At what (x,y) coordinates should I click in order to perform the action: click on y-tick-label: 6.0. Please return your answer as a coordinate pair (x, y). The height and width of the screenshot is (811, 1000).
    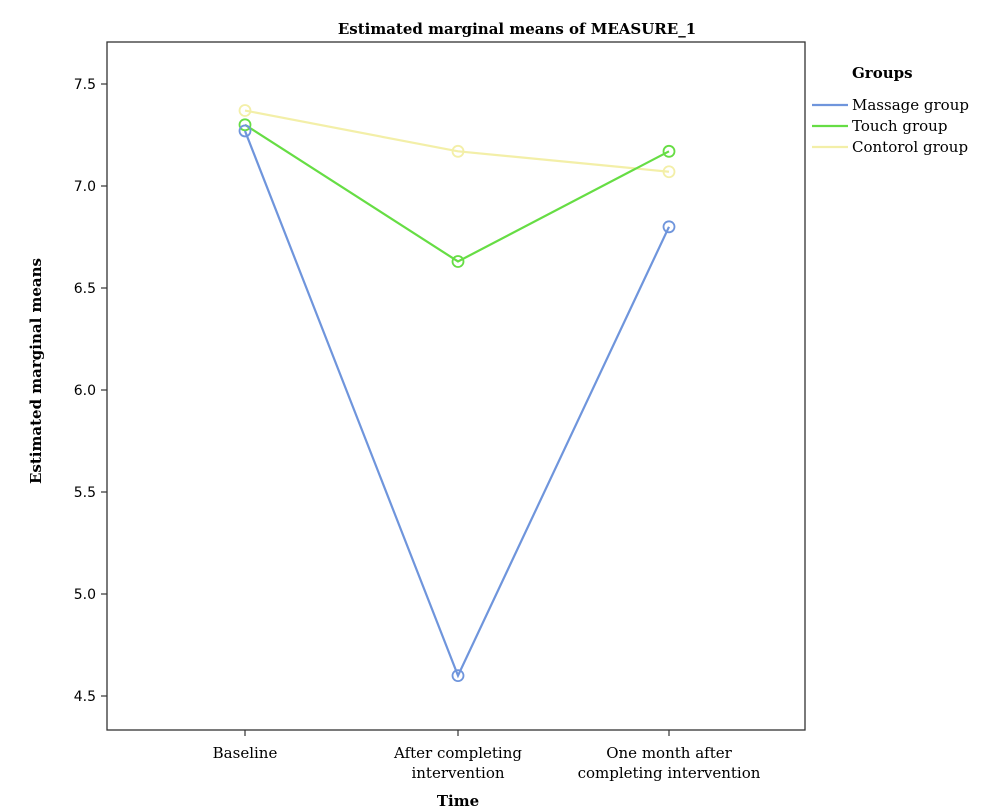
    Looking at the image, I should click on (85, 391).